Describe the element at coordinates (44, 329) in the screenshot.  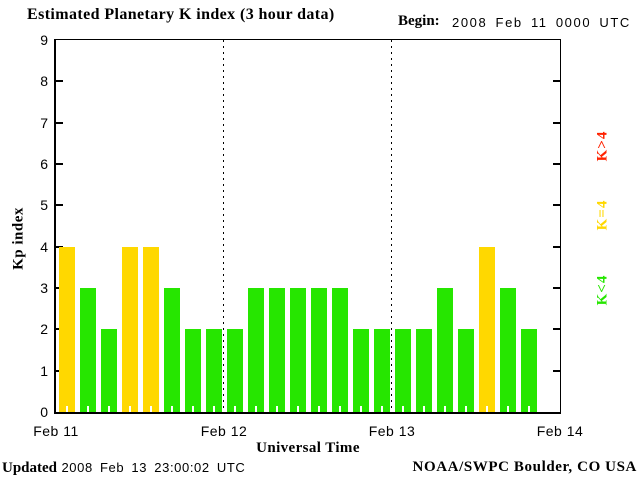
I see `y-tick-label: 2` at that location.